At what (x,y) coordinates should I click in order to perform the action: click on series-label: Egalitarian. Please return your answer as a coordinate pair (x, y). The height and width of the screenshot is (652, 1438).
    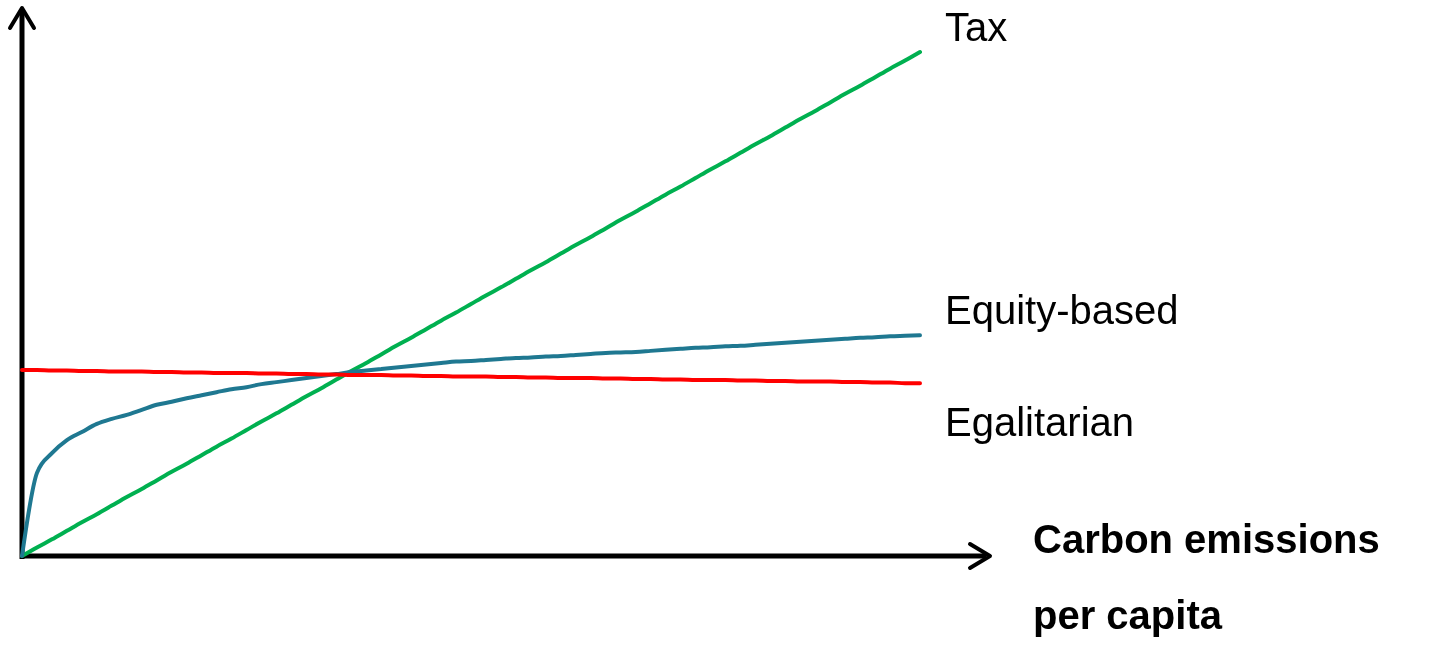
    Looking at the image, I should click on (1040, 421).